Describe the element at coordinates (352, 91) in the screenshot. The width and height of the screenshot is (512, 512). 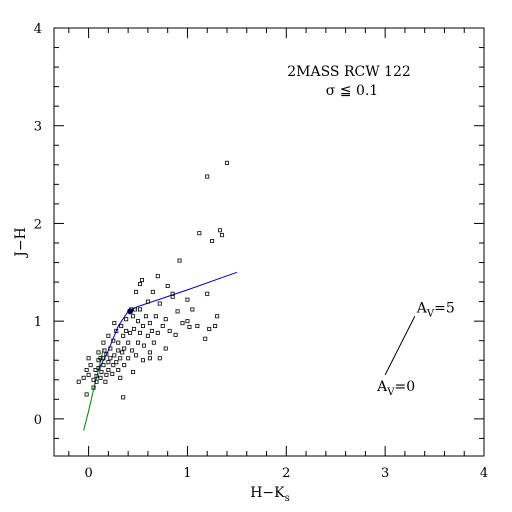
I see `chart-subtitle: σ ≦ 0.1` at that location.